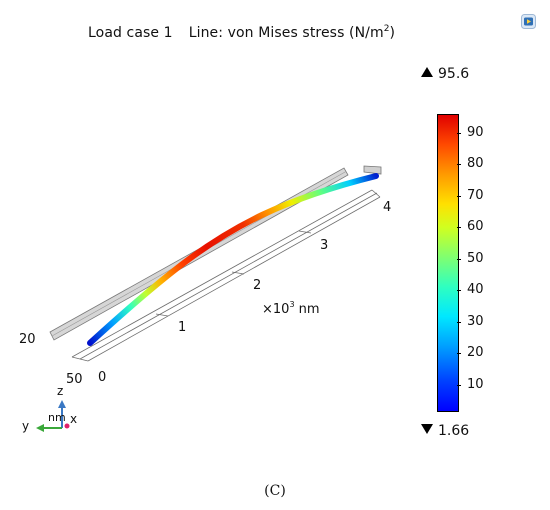 Image resolution: width=550 pixels, height=510 pixels. I want to click on colorbar-max: 95.6, so click(445, 74).